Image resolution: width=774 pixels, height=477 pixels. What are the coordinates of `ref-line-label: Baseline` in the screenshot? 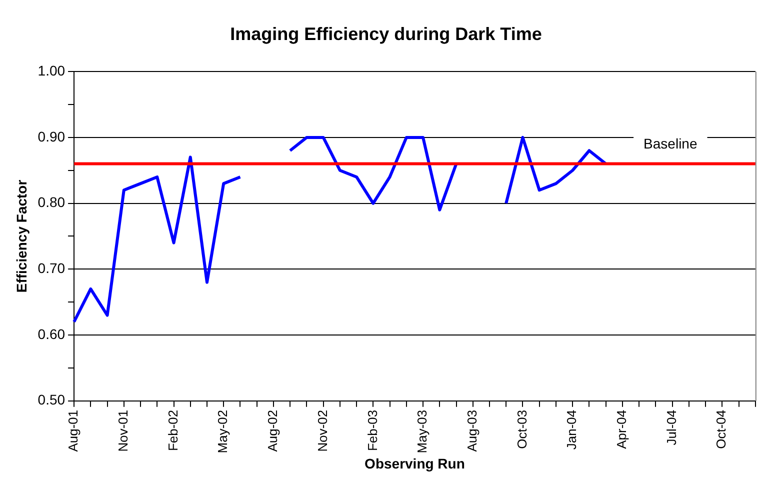 It's located at (671, 144).